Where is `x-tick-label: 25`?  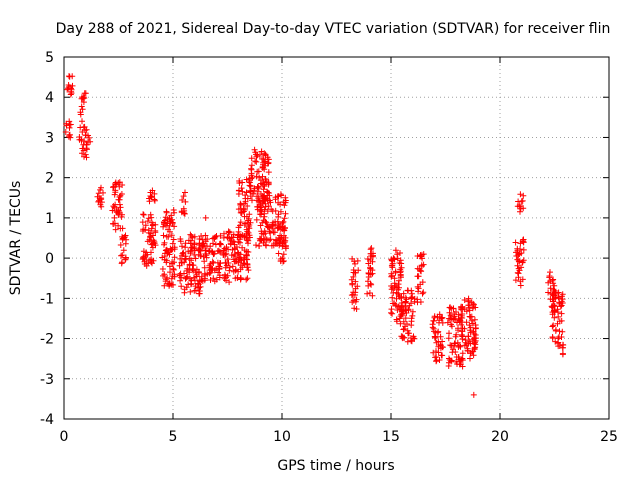 x-tick-label: 25 is located at coordinates (609, 437).